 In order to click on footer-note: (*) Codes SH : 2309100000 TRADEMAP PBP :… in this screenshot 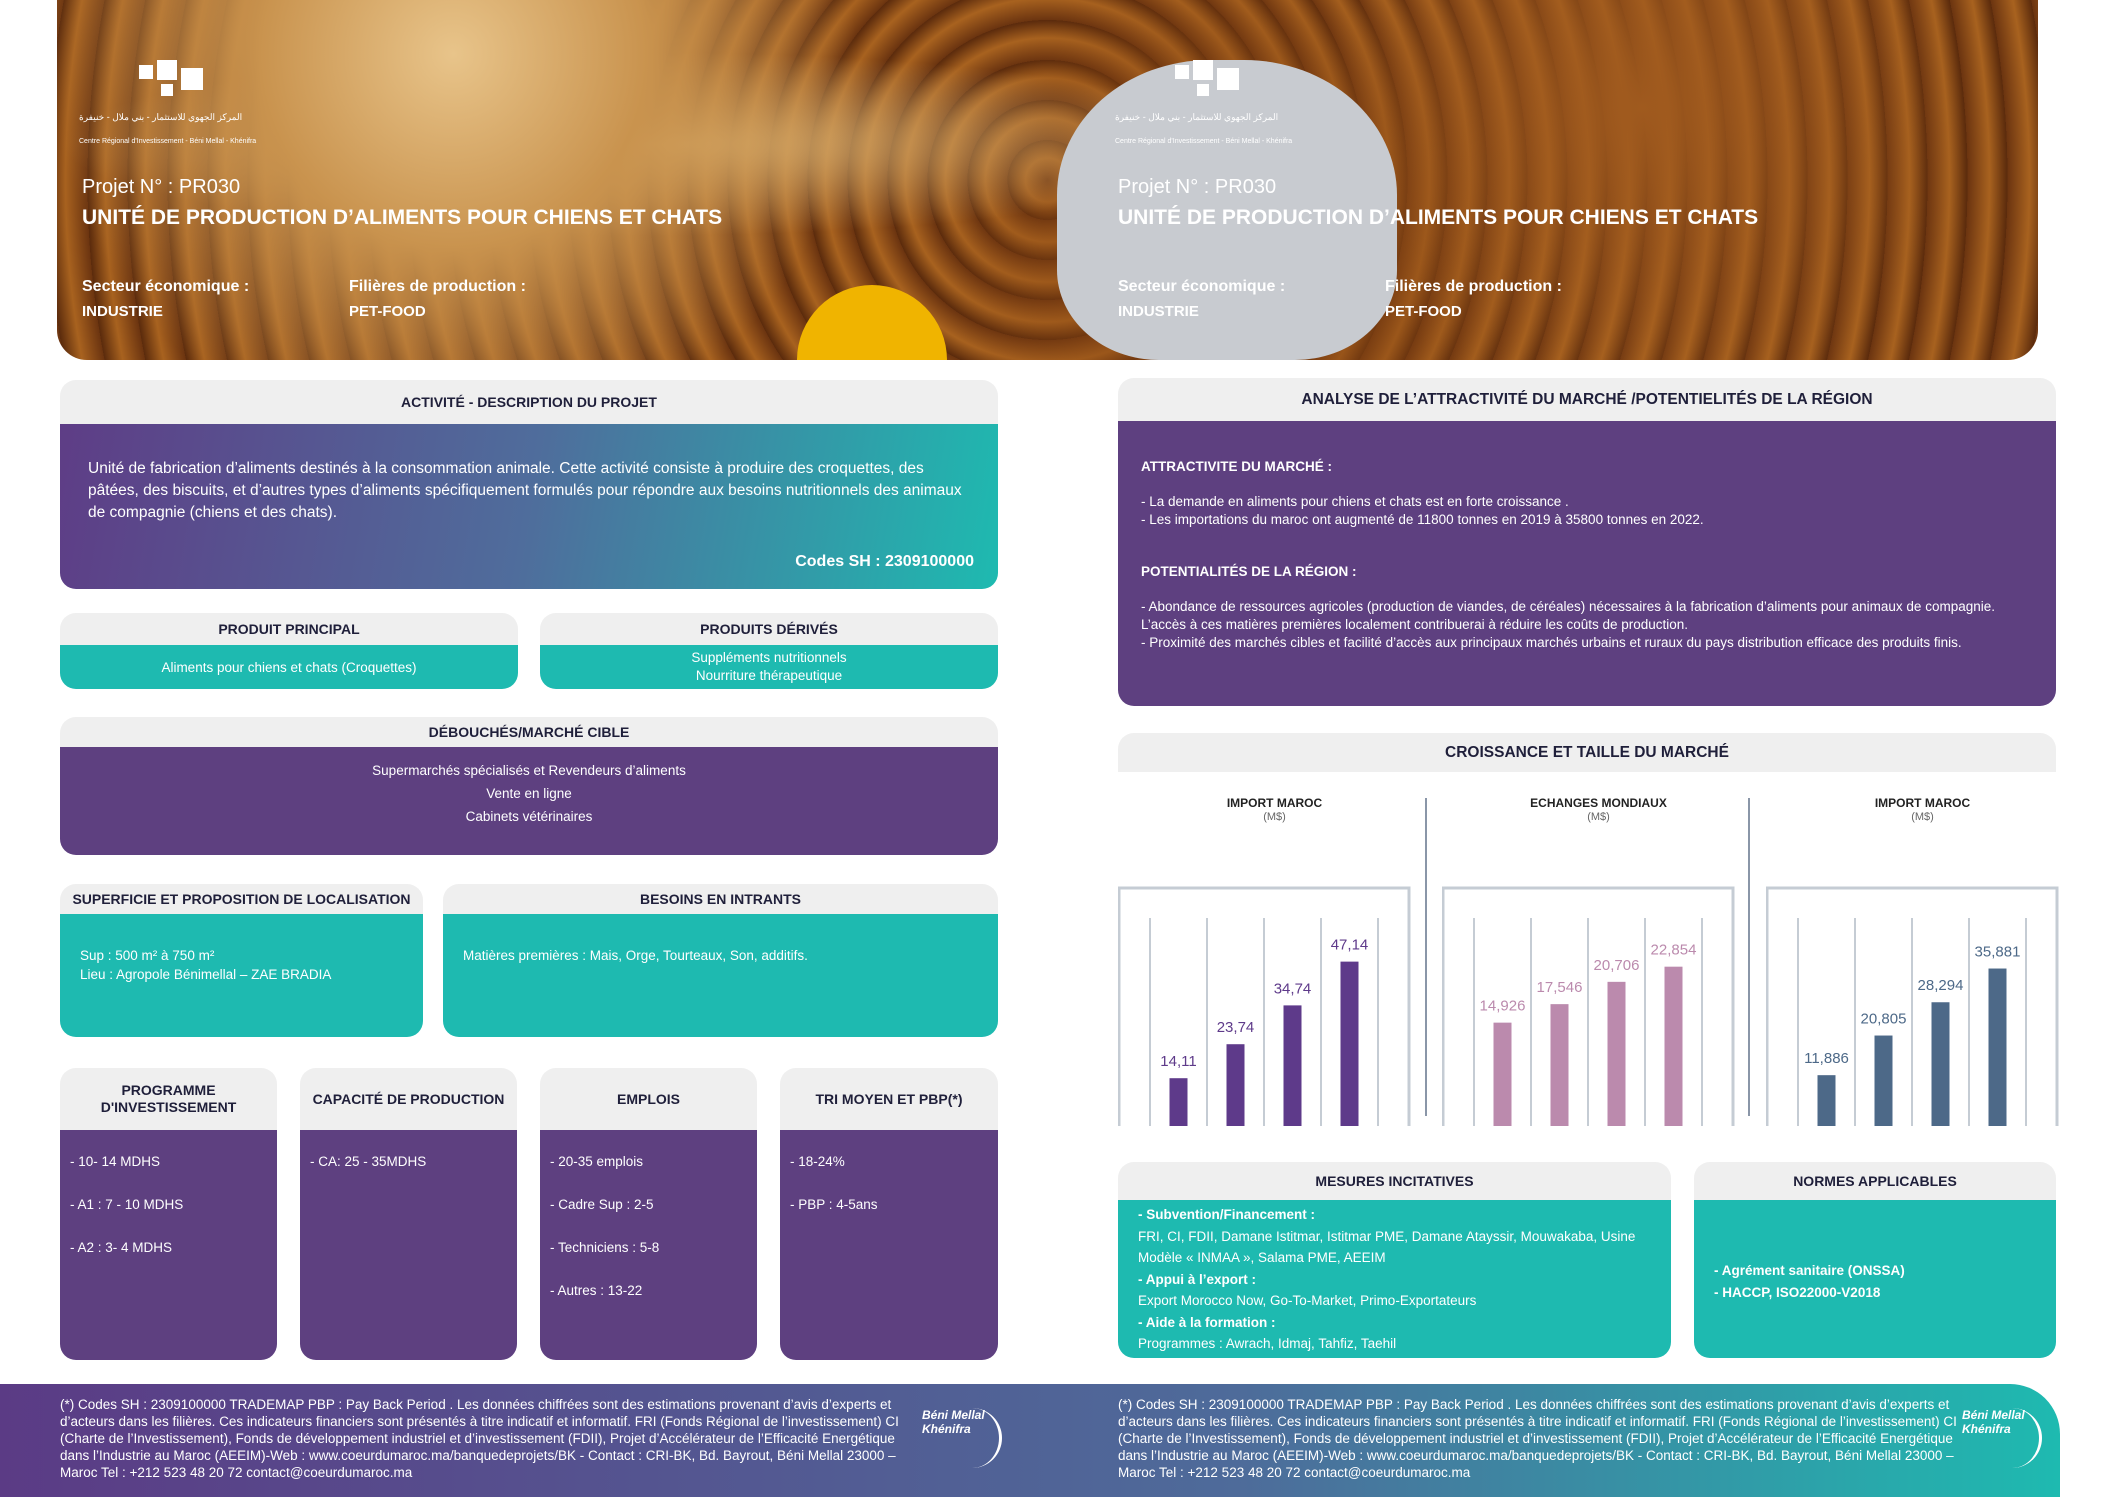, I will do `click(479, 1438)`.